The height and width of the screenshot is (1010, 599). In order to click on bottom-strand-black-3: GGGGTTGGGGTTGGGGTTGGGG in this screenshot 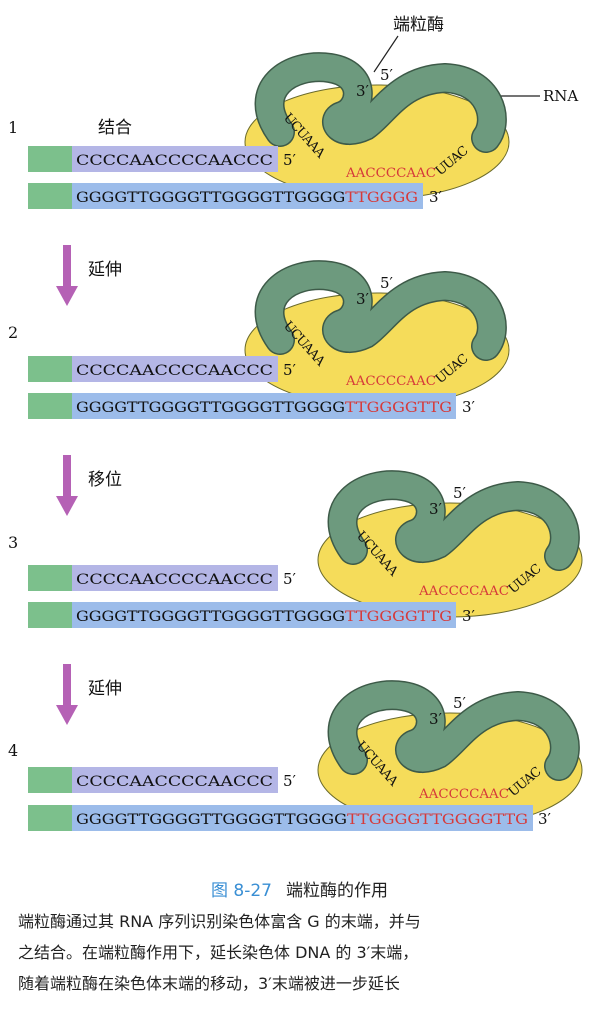, I will do `click(210, 617)`.